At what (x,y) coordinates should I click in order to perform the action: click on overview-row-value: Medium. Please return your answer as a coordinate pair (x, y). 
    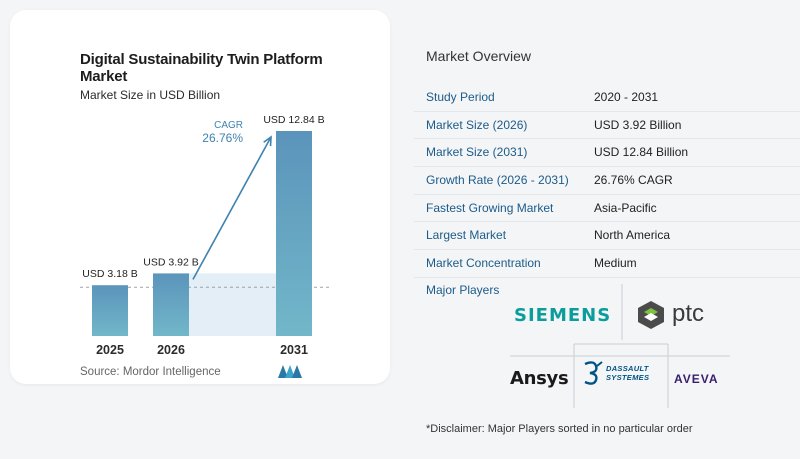
    Looking at the image, I should click on (615, 263).